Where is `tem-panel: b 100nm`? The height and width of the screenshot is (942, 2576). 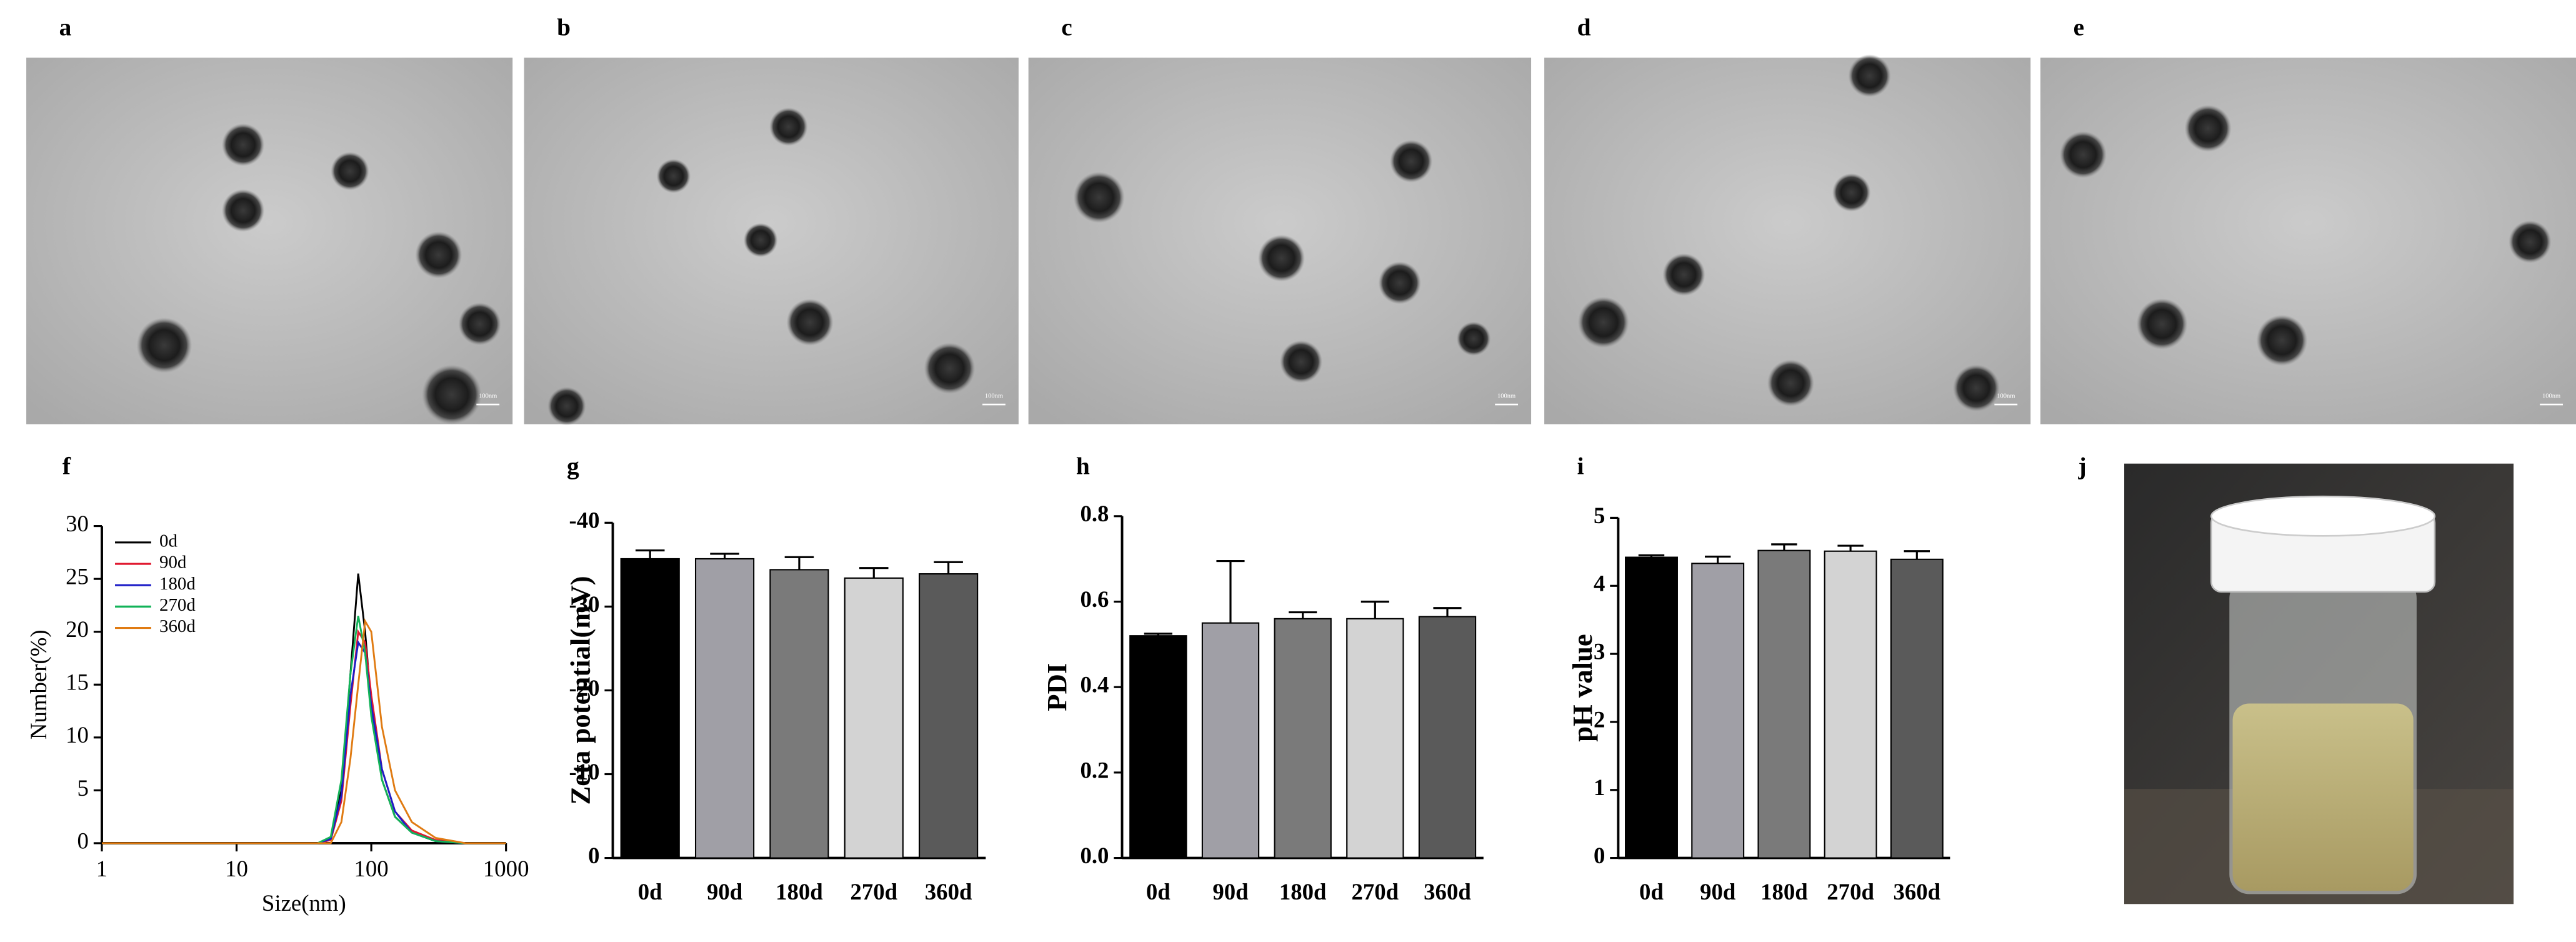 tem-panel: b 100nm is located at coordinates (771, 220).